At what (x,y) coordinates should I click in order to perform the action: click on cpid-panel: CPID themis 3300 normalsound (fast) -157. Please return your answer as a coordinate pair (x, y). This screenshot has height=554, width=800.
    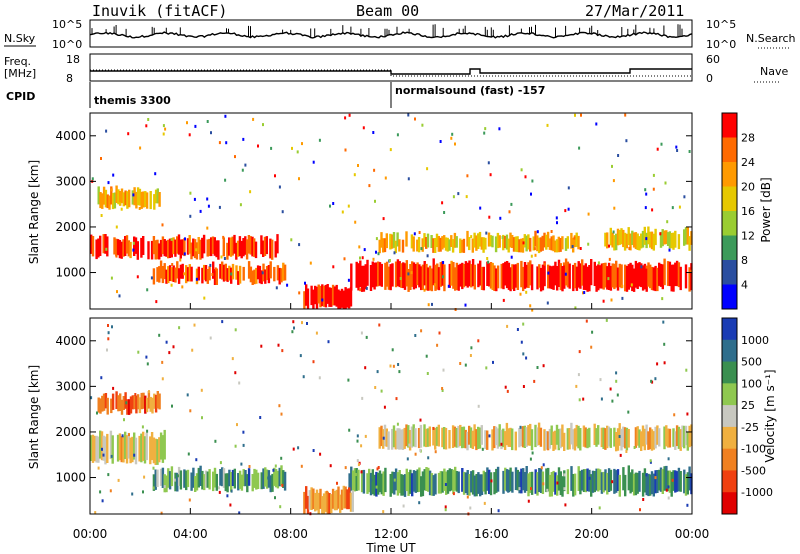
    Looking at the image, I should click on (275, 95).